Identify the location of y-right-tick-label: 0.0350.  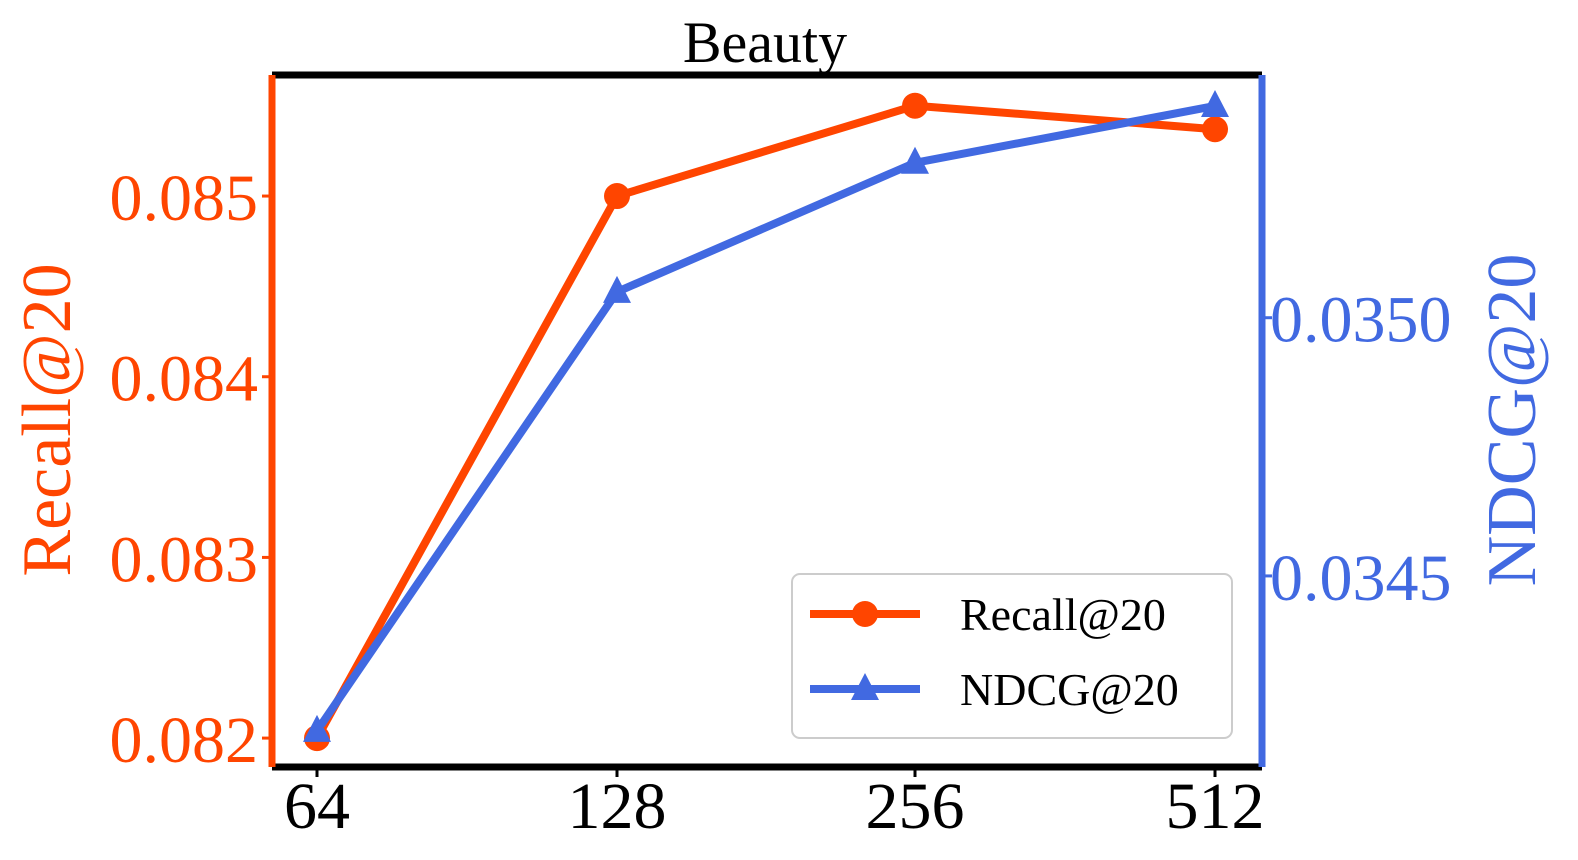
(1361, 320).